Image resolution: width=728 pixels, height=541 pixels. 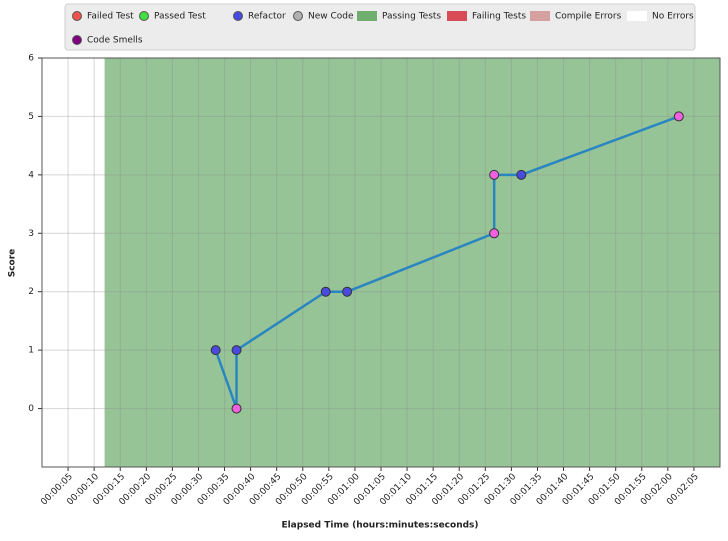 I want to click on y-tick-label: 0, so click(x=31, y=409).